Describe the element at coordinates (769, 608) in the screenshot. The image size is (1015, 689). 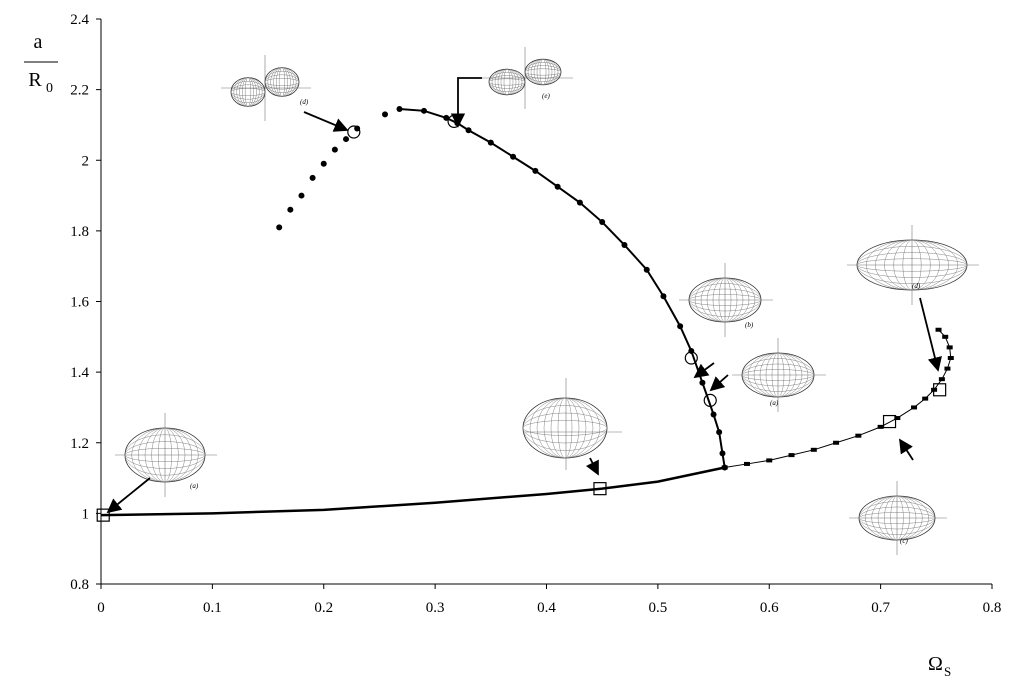
I see `x-tick-label: 0.6` at that location.